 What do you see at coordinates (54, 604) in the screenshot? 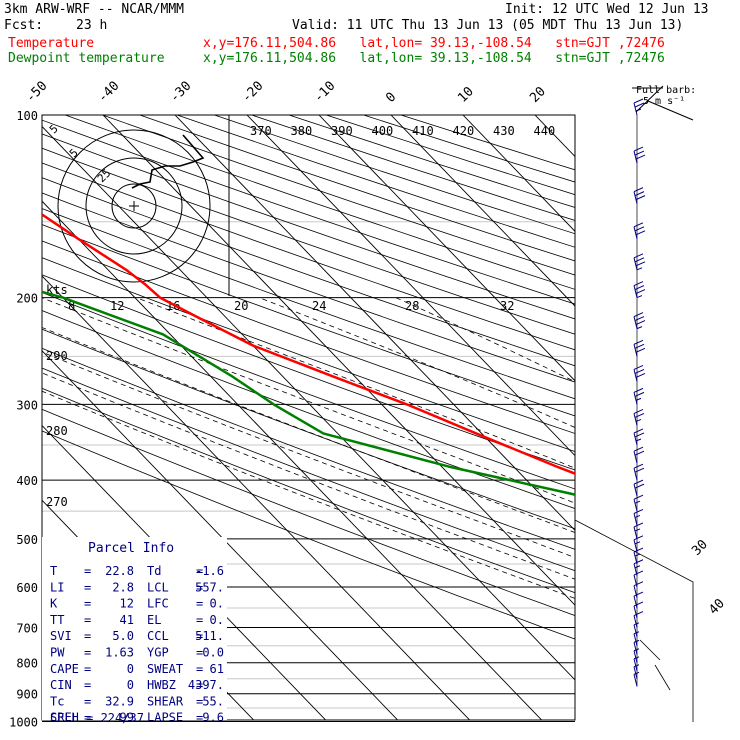
I see `parcel-key: K` at bounding box center [54, 604].